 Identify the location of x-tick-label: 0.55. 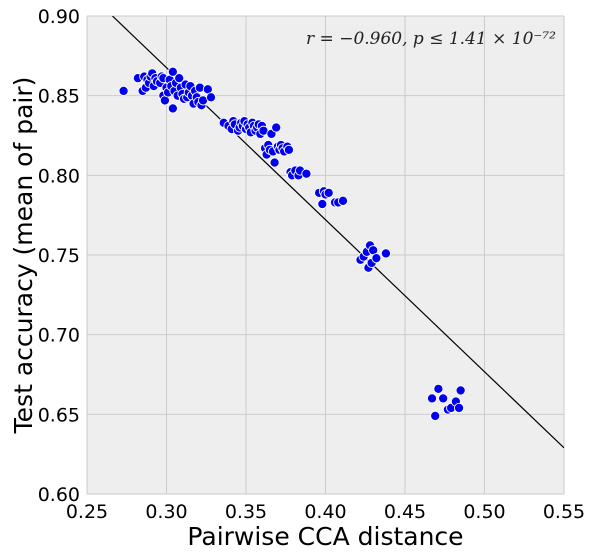
(564, 512).